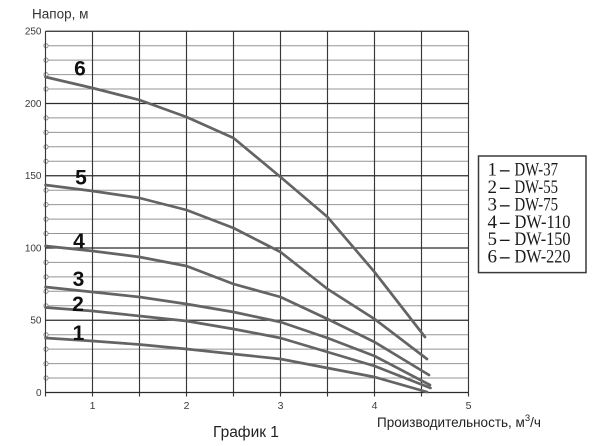 The width and height of the screenshot is (600, 446). Describe the element at coordinates (459, 421) in the screenshot. I see `svg-text: Производительность, м3/ч` at that location.